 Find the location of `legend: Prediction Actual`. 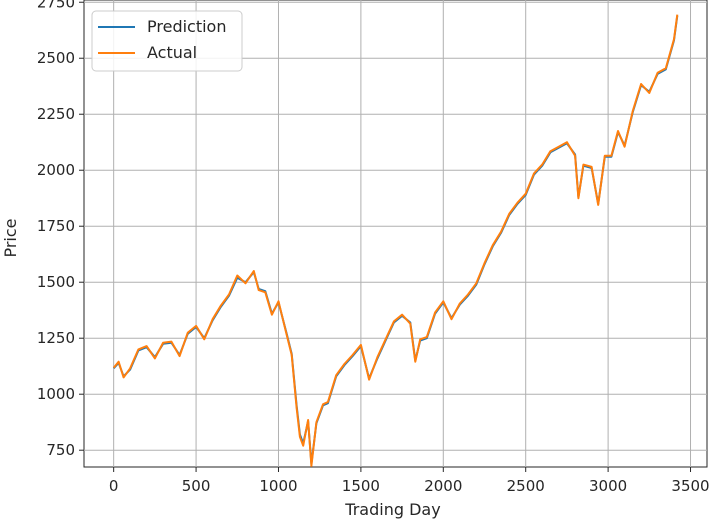

legend: Prediction Actual is located at coordinates (167, 41).